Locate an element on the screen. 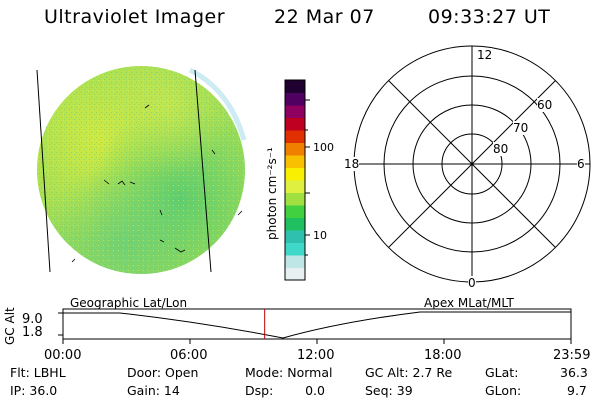  lat-label-60: 60 is located at coordinates (545, 105).